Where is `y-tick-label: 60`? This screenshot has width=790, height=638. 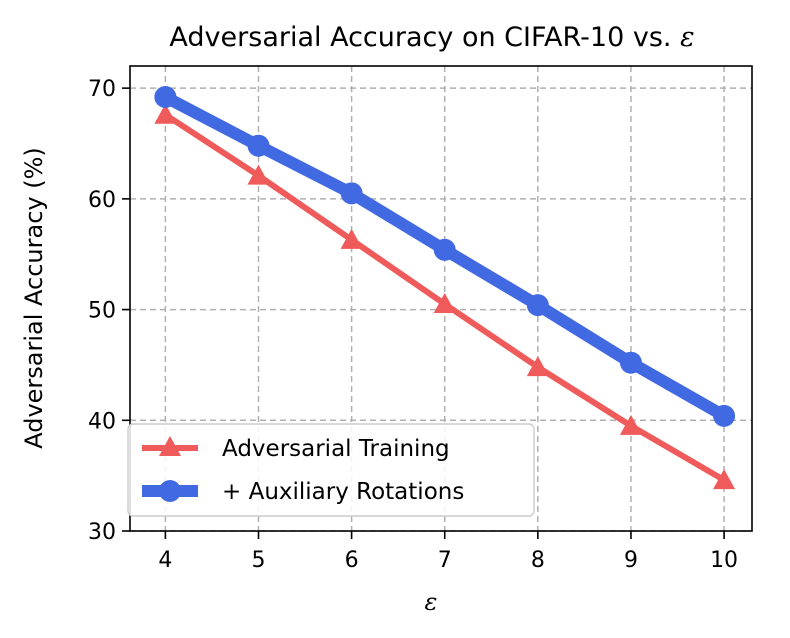
y-tick-label: 60 is located at coordinates (102, 200).